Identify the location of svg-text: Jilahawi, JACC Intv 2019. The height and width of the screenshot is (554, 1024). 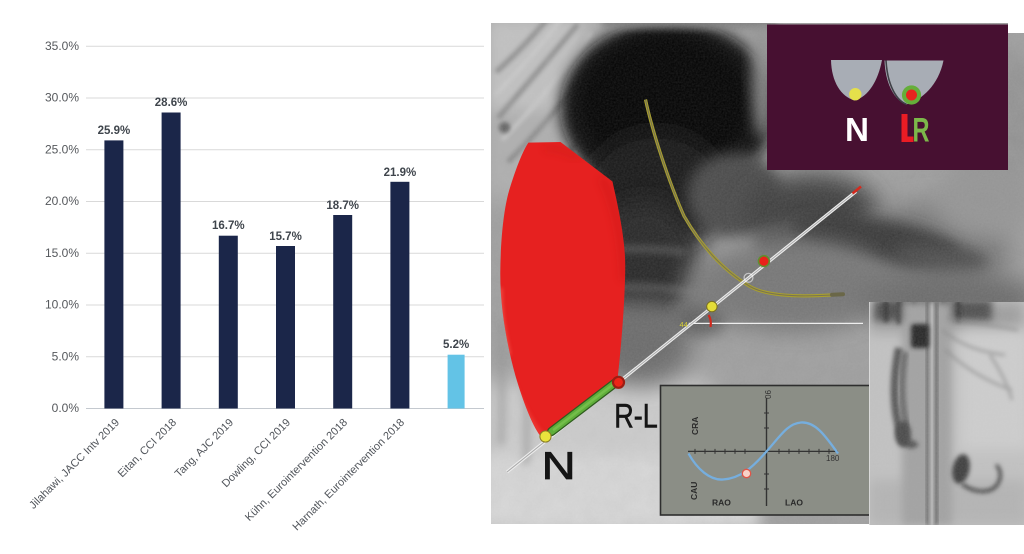
(74, 464).